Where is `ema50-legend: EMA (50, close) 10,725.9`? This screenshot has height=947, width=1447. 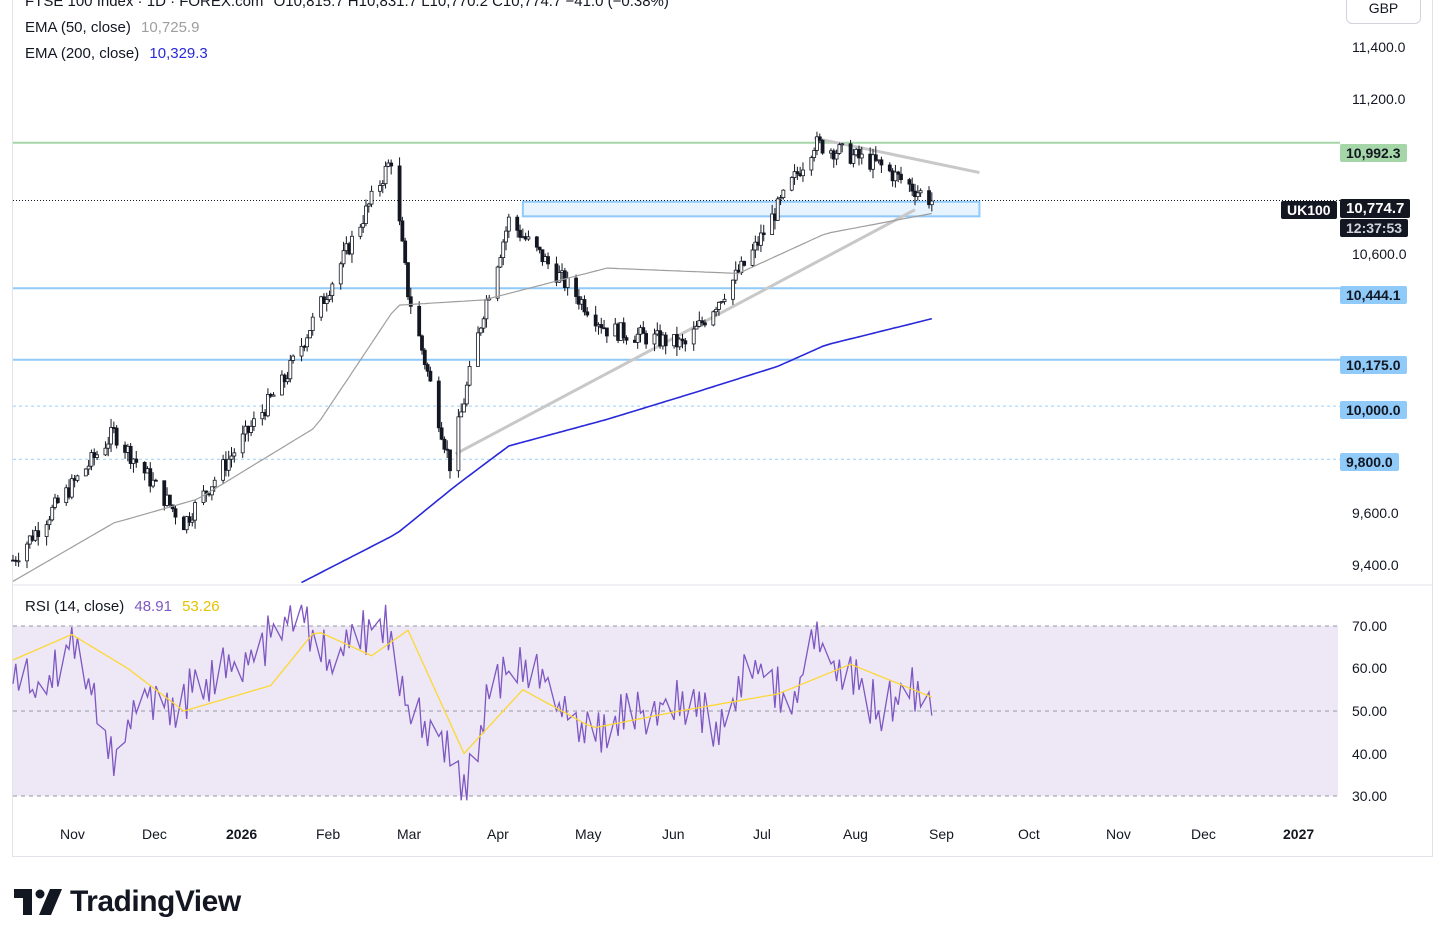 ema50-legend: EMA (50, close) 10,725.9 is located at coordinates (112, 27).